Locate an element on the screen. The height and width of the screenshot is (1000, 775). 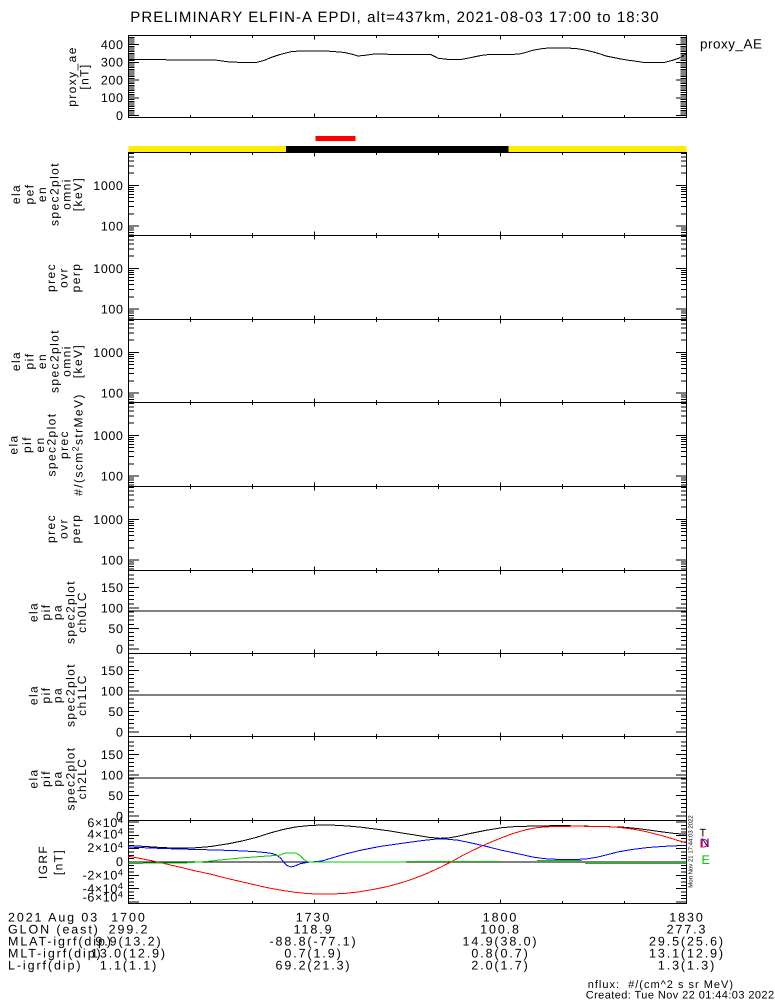
svg-text:Created: Tue Nov 22 01:44:03 2: Created: Tue Nov 22 01:44:03 2022 is located at coordinates (680, 995).